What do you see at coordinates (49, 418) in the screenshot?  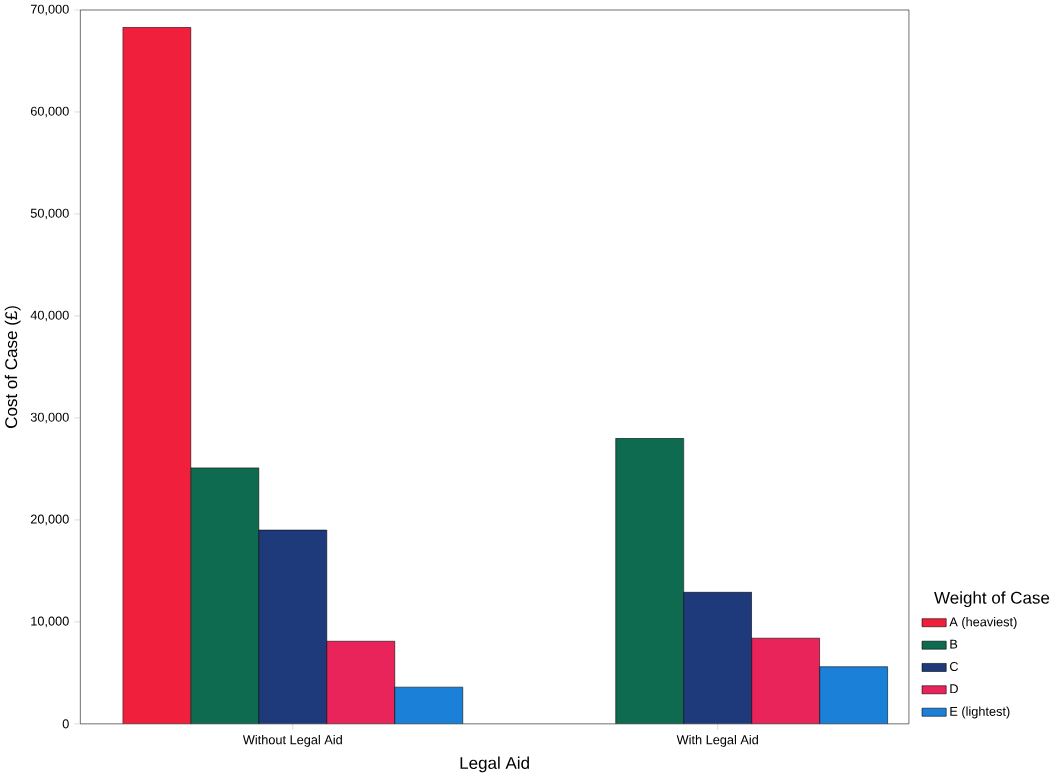 I see `y-tick-label: 30,000` at bounding box center [49, 418].